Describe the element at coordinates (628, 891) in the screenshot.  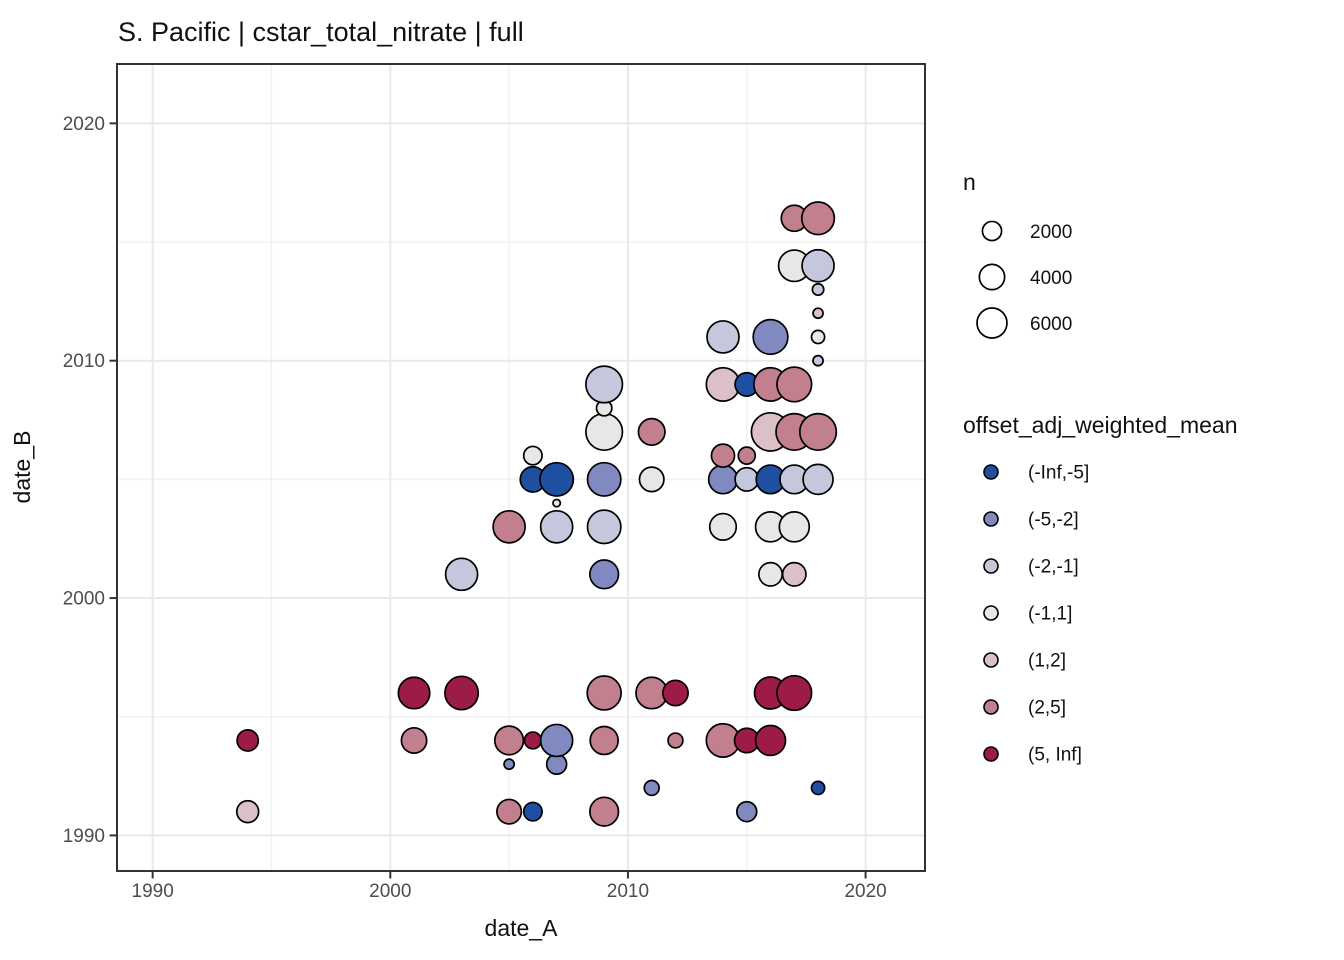
I see `x-tick-label: 2010` at that location.